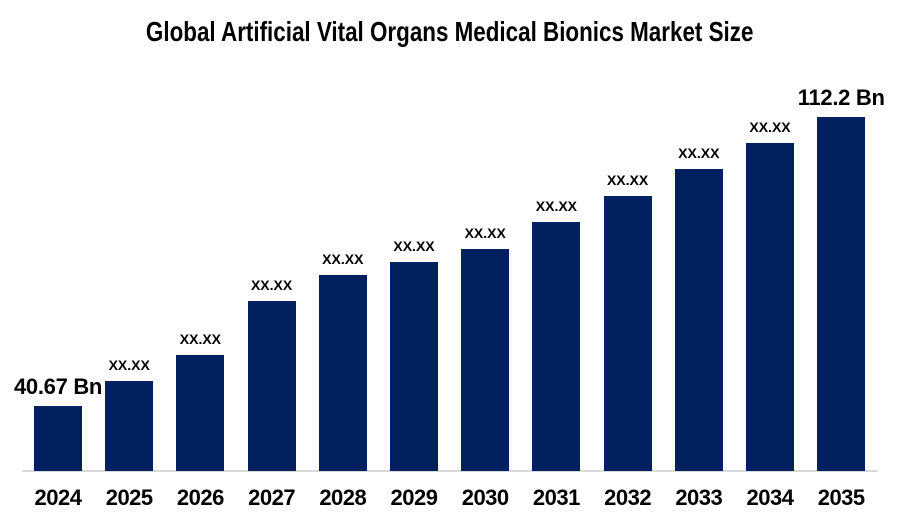 Image resolution: width=900 pixels, height=525 pixels. I want to click on x-tick-label-2028: 2028, so click(343, 497).